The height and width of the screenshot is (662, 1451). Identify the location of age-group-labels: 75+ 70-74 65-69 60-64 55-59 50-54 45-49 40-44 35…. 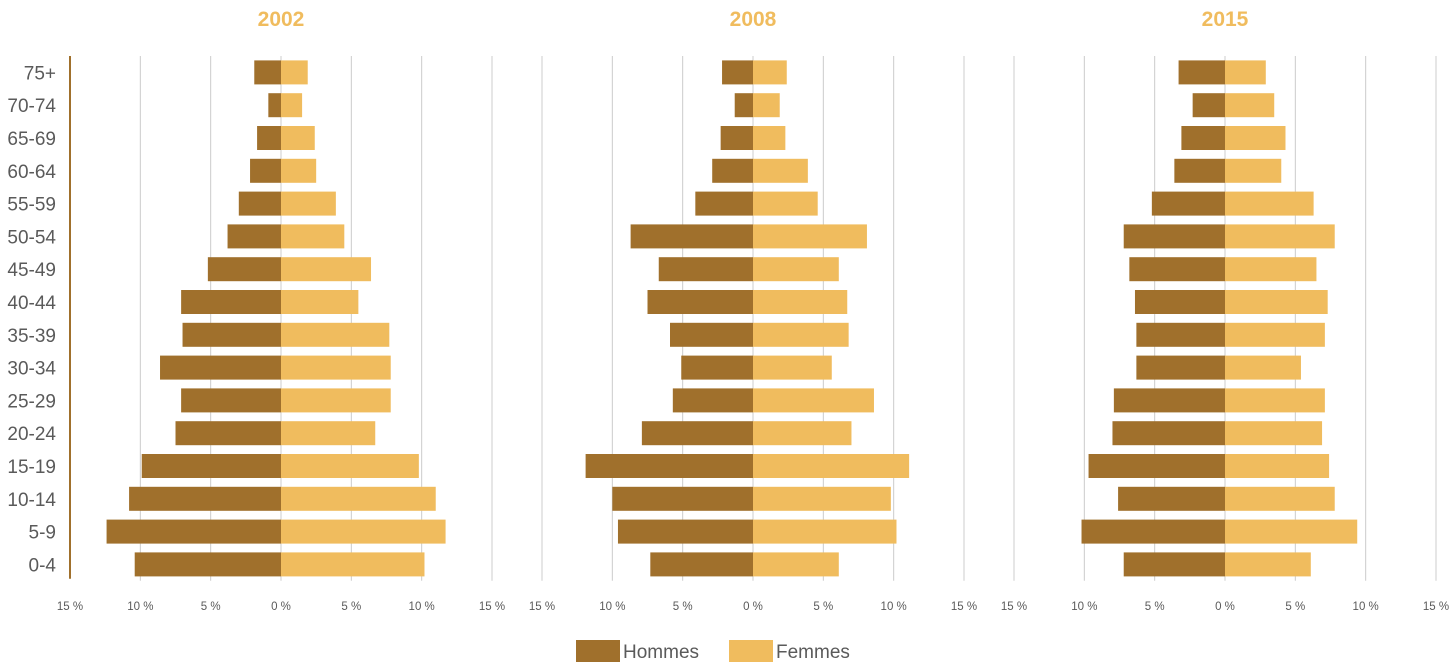
(31, 319).